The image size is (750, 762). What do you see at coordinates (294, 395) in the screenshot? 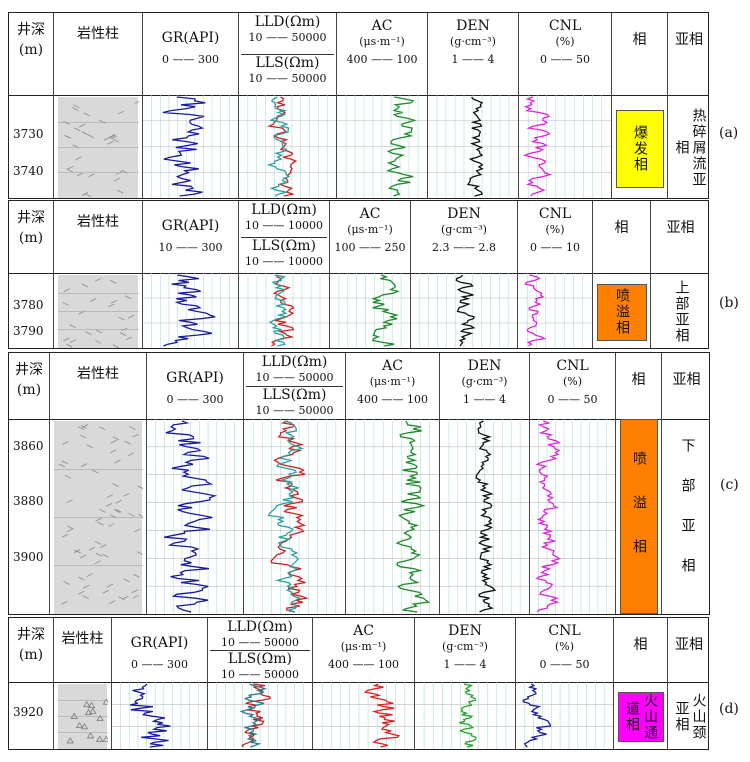
I see `lls-title: LLS(Ωm)` at bounding box center [294, 395].